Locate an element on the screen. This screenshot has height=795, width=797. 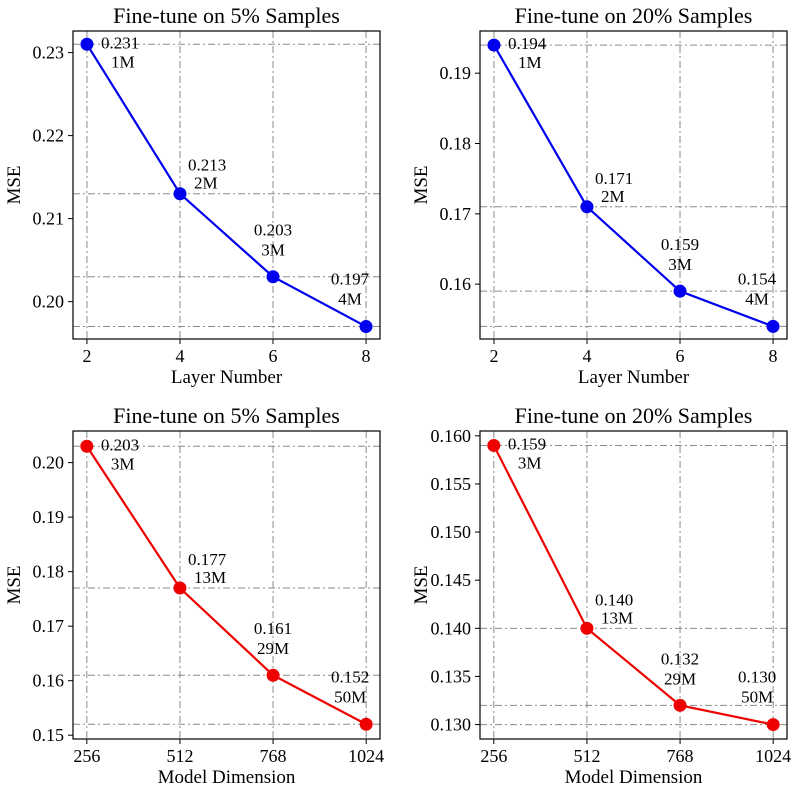
data-value-label: 0.140 is located at coordinates (614, 599).